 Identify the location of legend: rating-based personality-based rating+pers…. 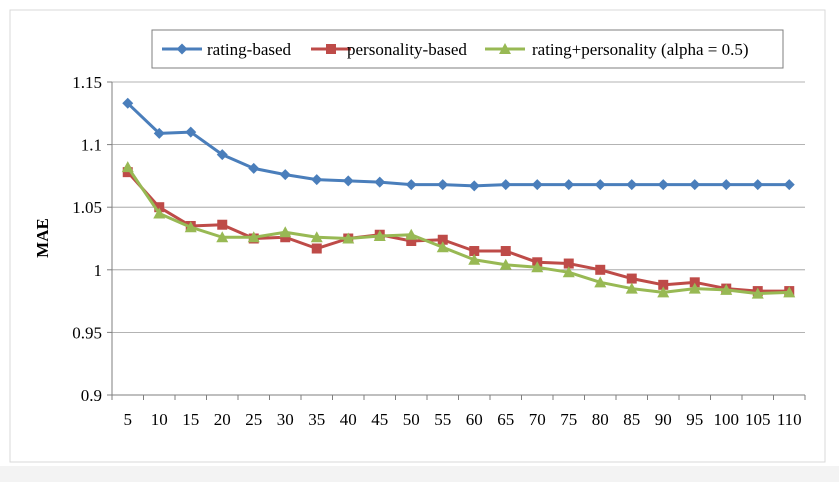
(467, 49).